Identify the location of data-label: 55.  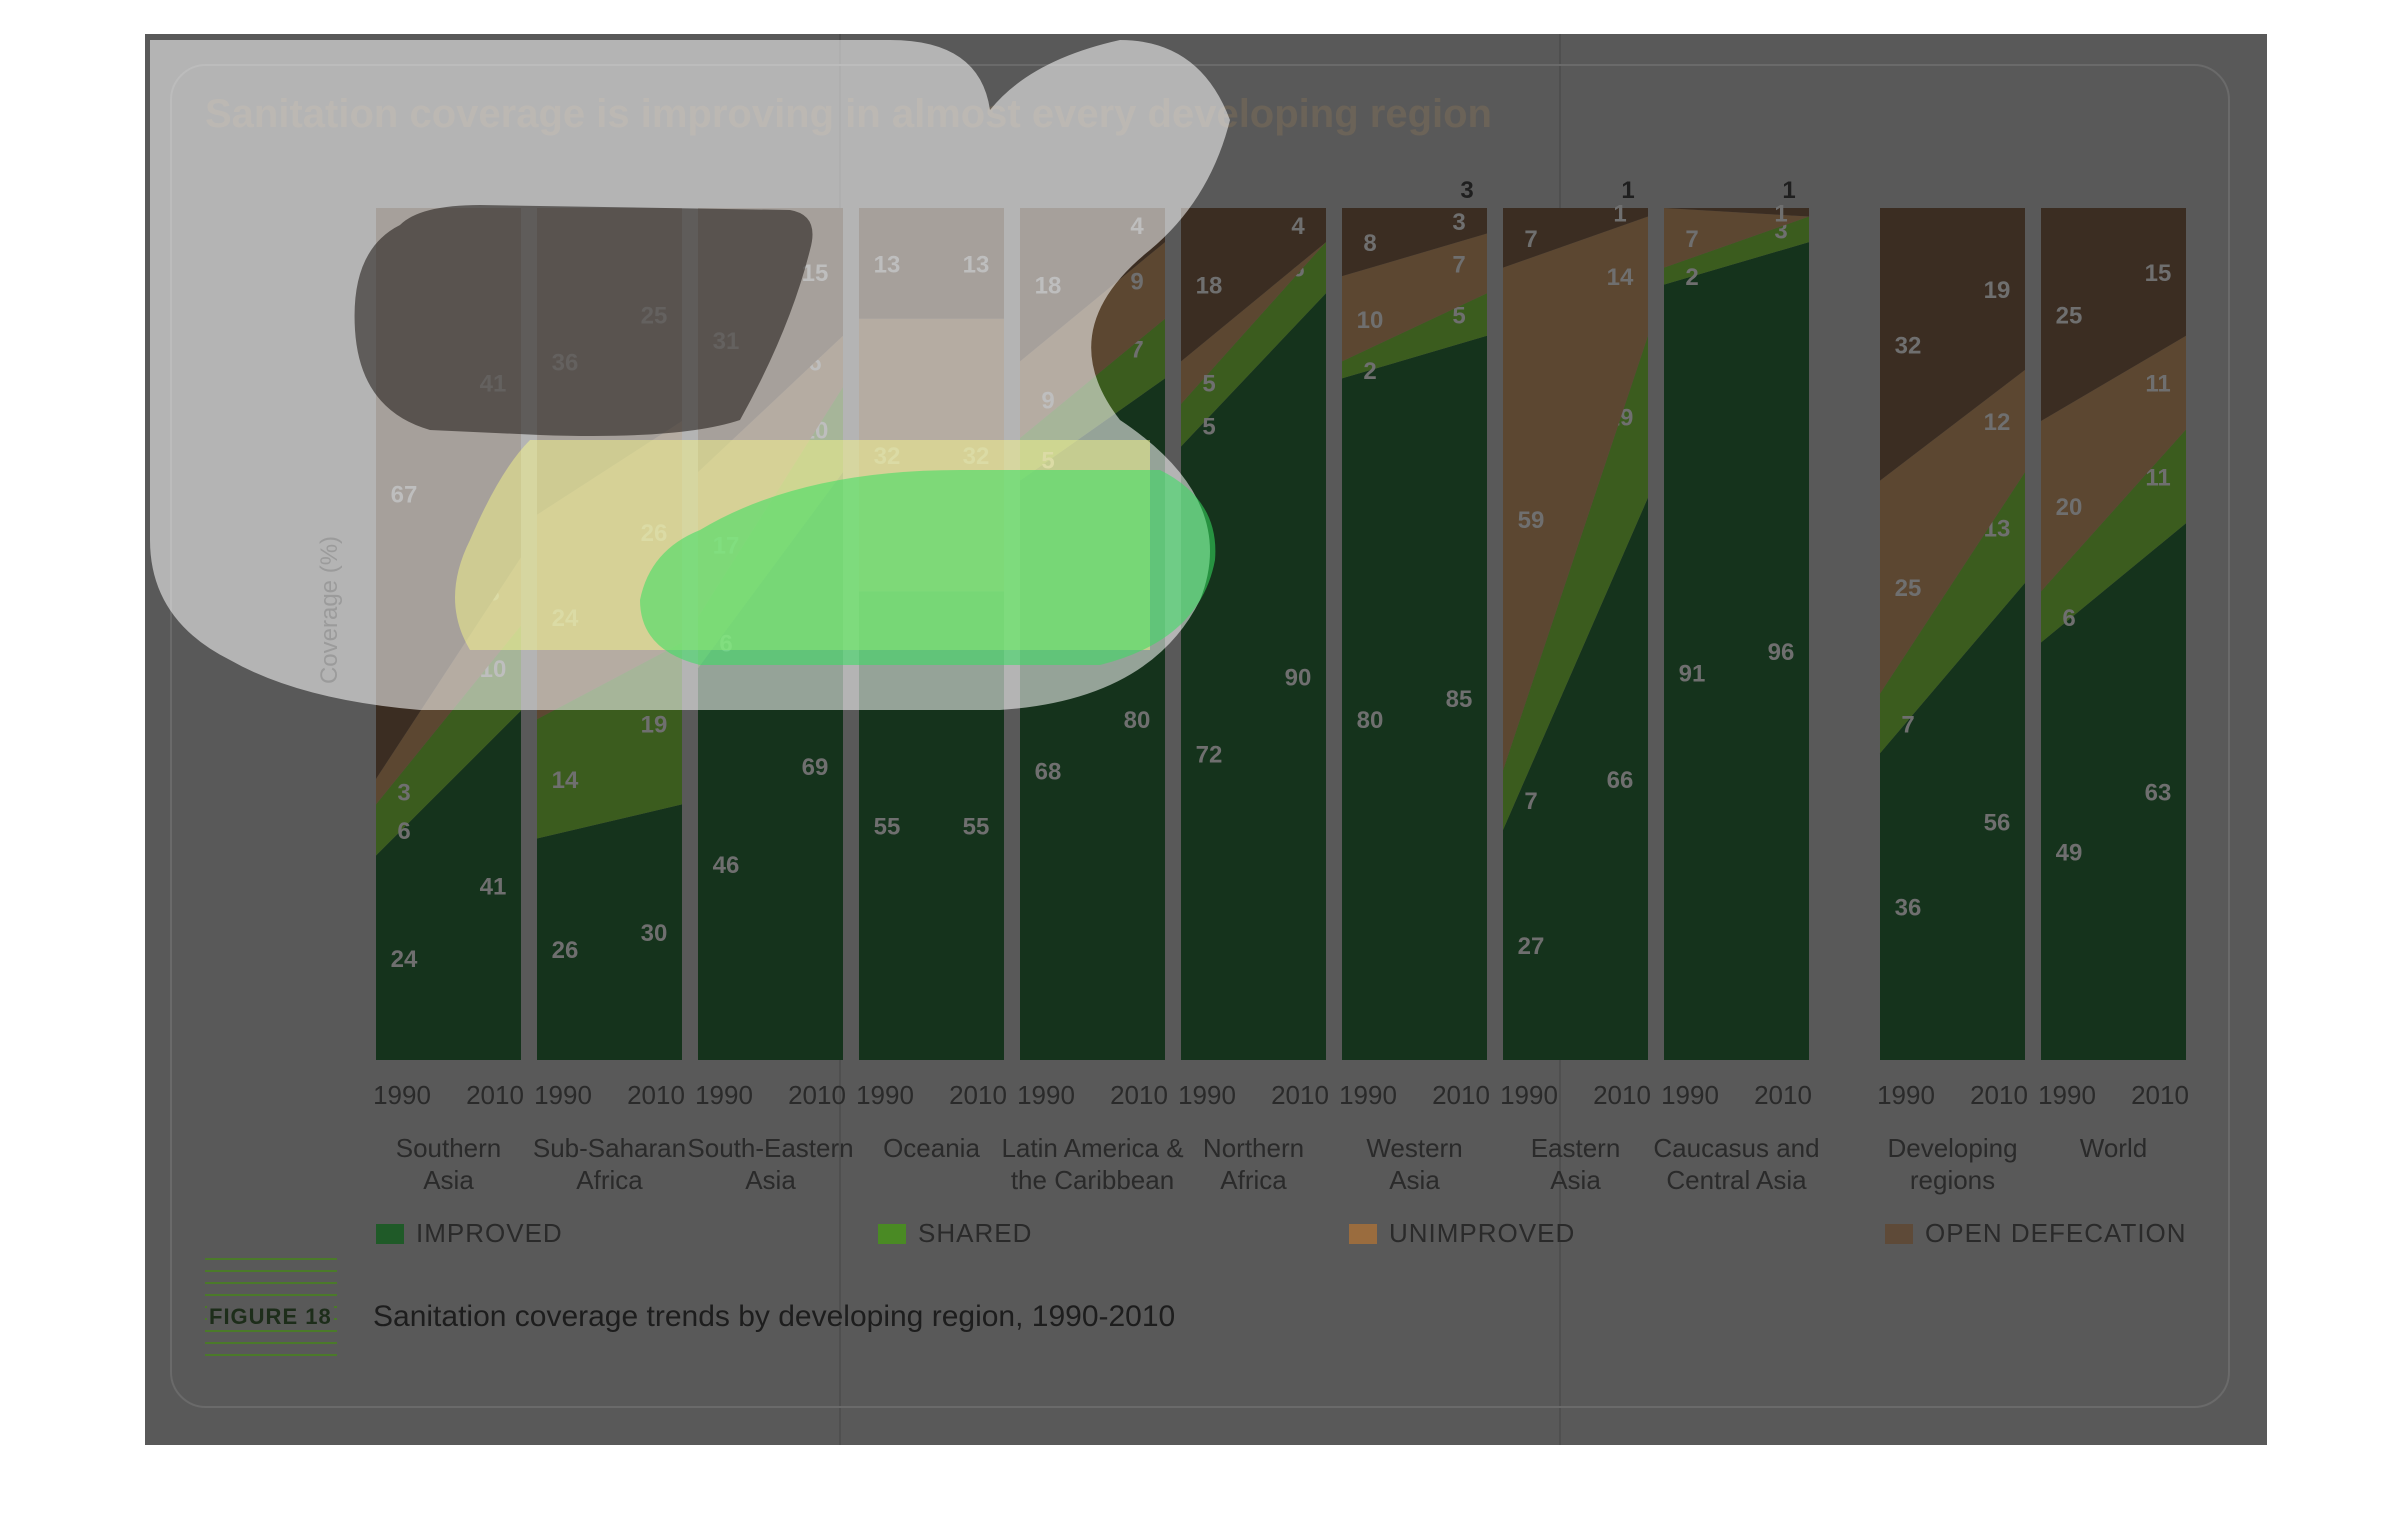
(887, 827).